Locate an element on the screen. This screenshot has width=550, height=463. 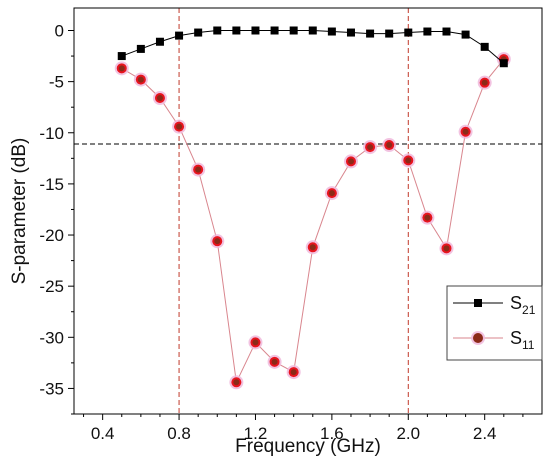
x-tick-label: 0.4 is located at coordinates (103, 433).